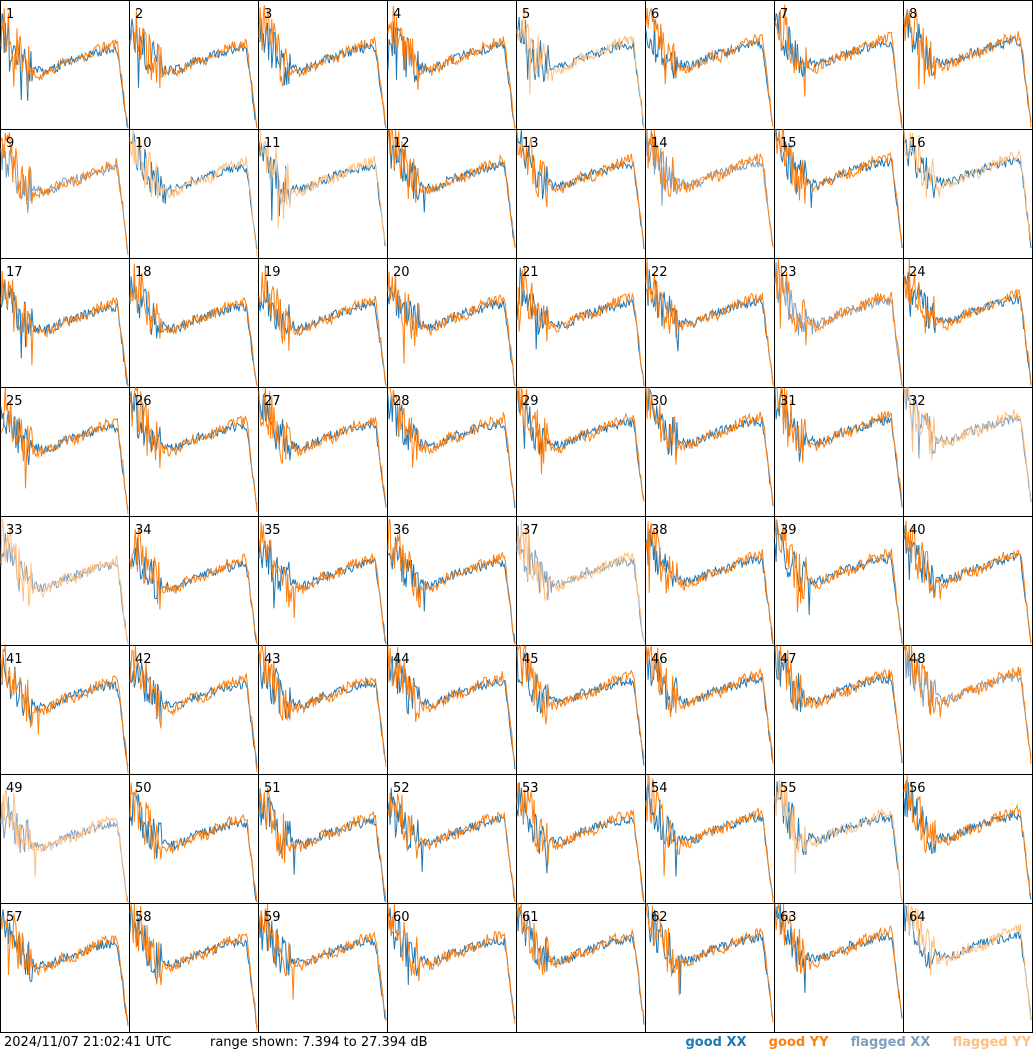 Image resolution: width=1033 pixels, height=1053 pixels. I want to click on panel-11: 11, so click(323, 194).